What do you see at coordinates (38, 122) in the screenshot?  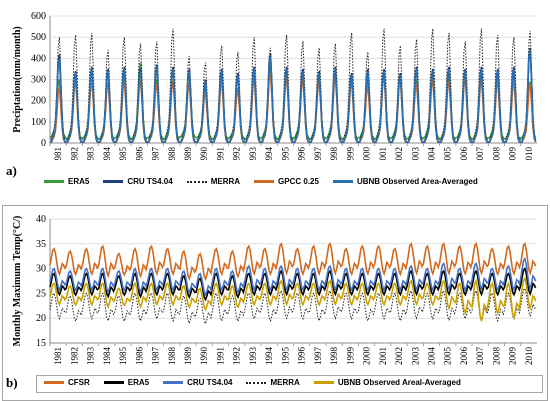 I see `y-tick-label: 100` at bounding box center [38, 122].